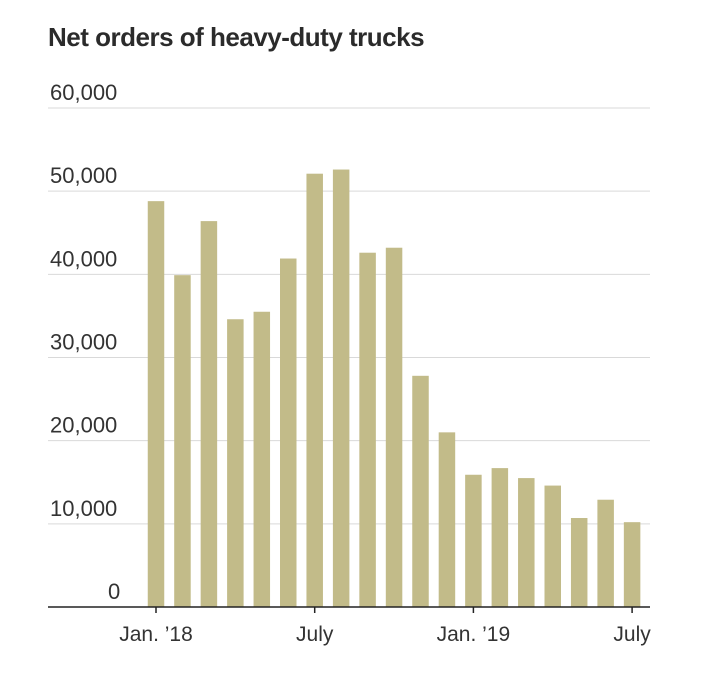 The image size is (706, 676). What do you see at coordinates (349, 609) in the screenshot?
I see `x-axis` at bounding box center [349, 609].